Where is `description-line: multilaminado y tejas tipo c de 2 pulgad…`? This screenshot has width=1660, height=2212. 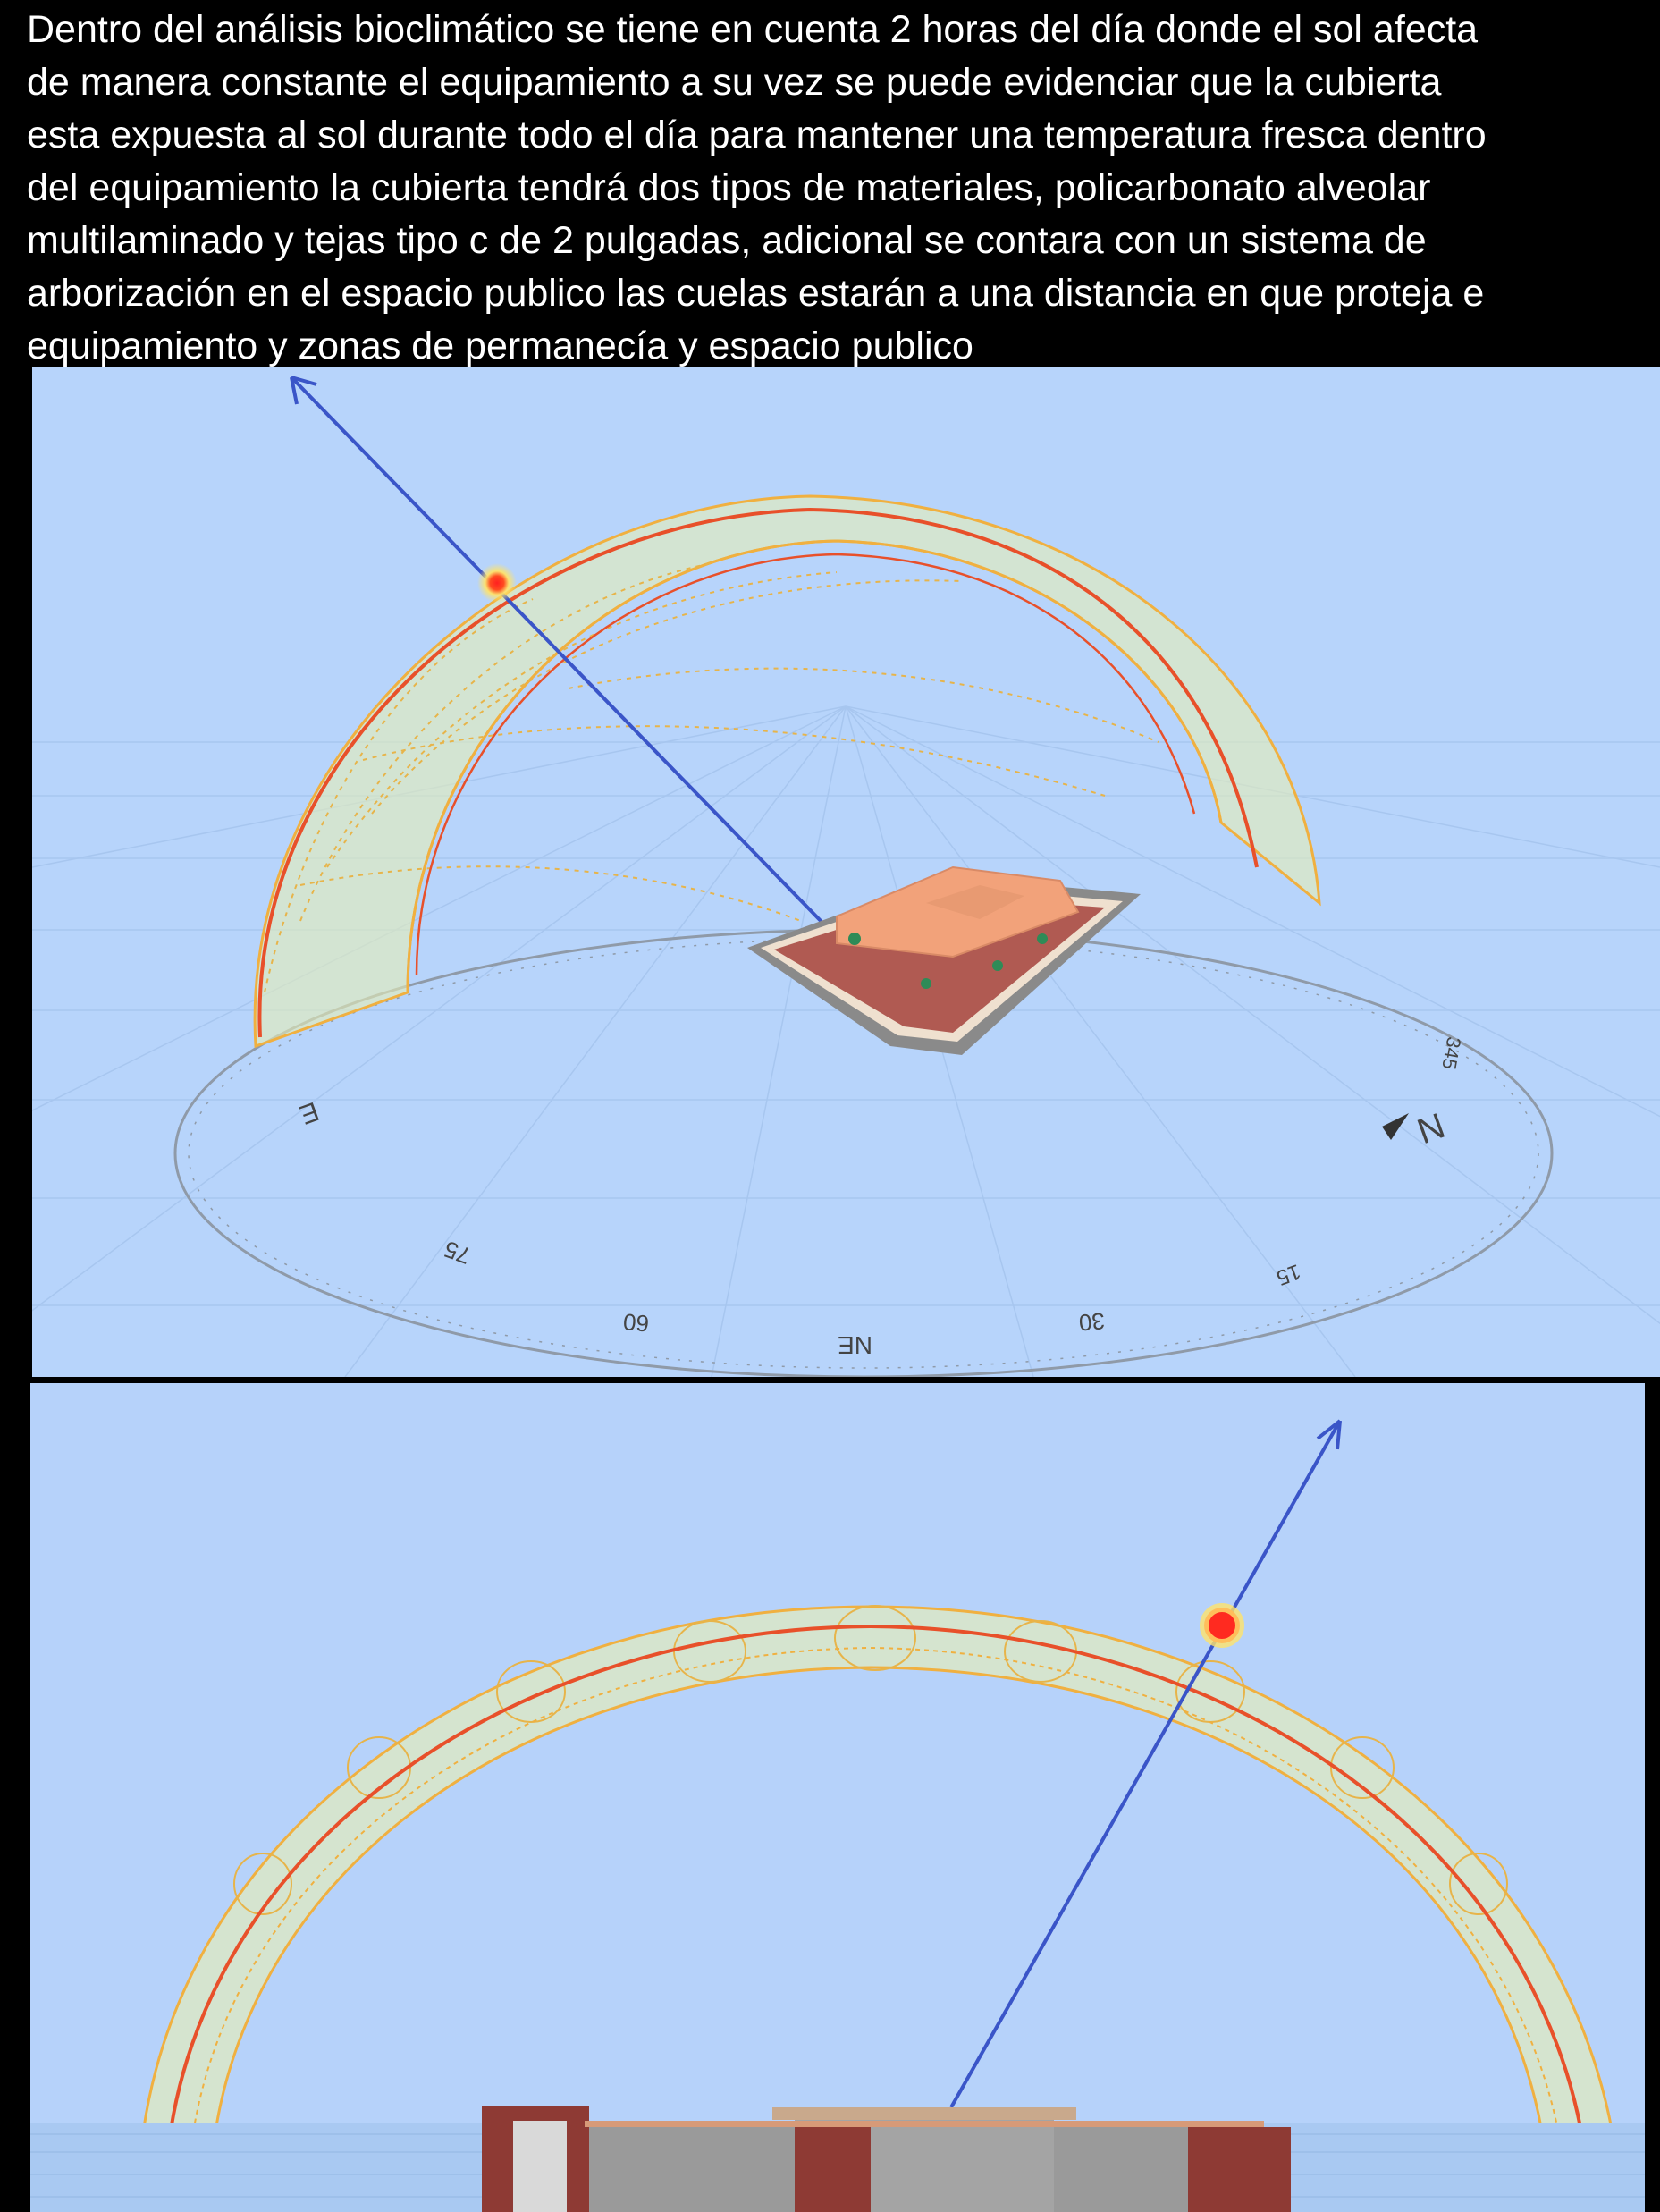 description-line: multilaminado y tejas tipo c de 2 pulgad… is located at coordinates (727, 240).